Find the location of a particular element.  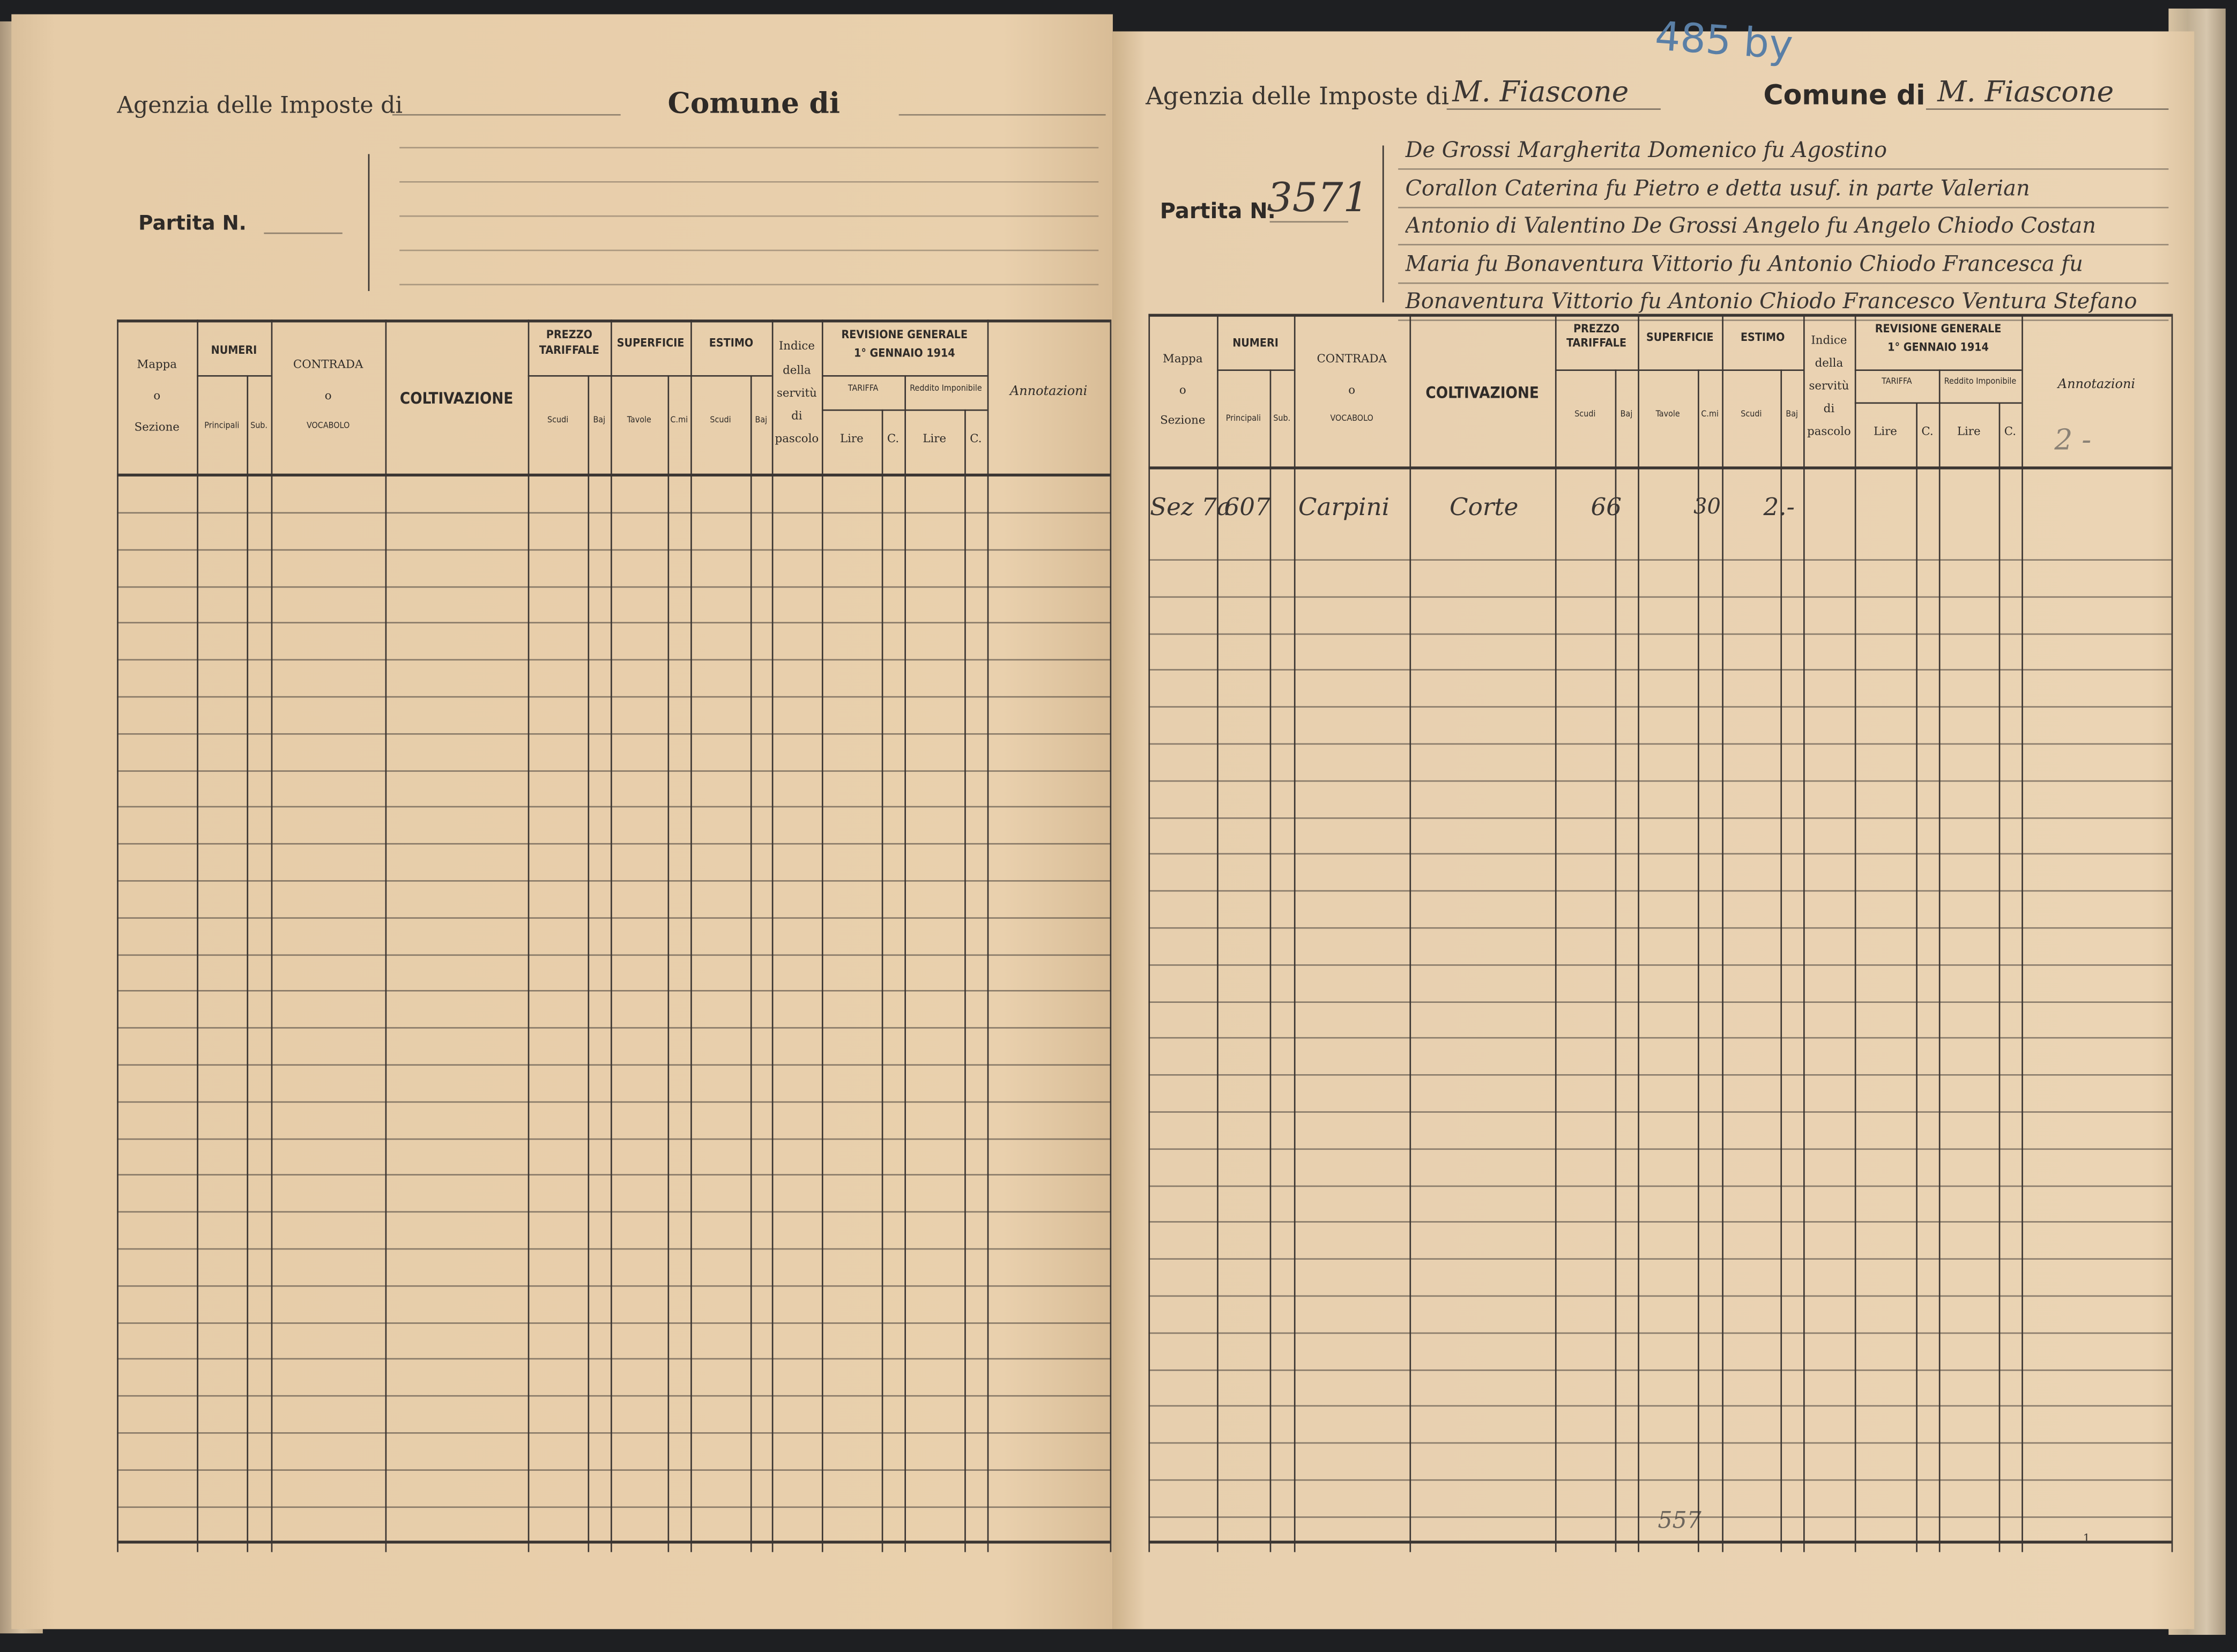

right-header-sub: Sub. is located at coordinates (1282, 418).